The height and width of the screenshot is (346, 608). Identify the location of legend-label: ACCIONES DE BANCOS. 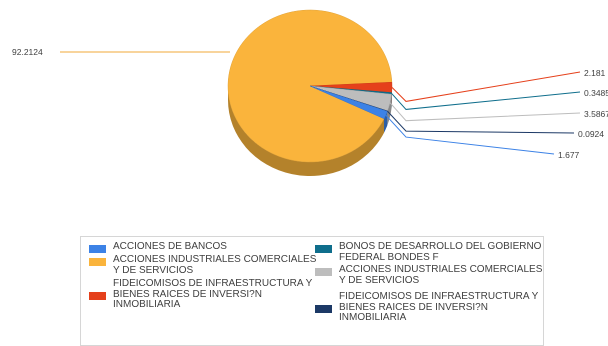
(215, 247).